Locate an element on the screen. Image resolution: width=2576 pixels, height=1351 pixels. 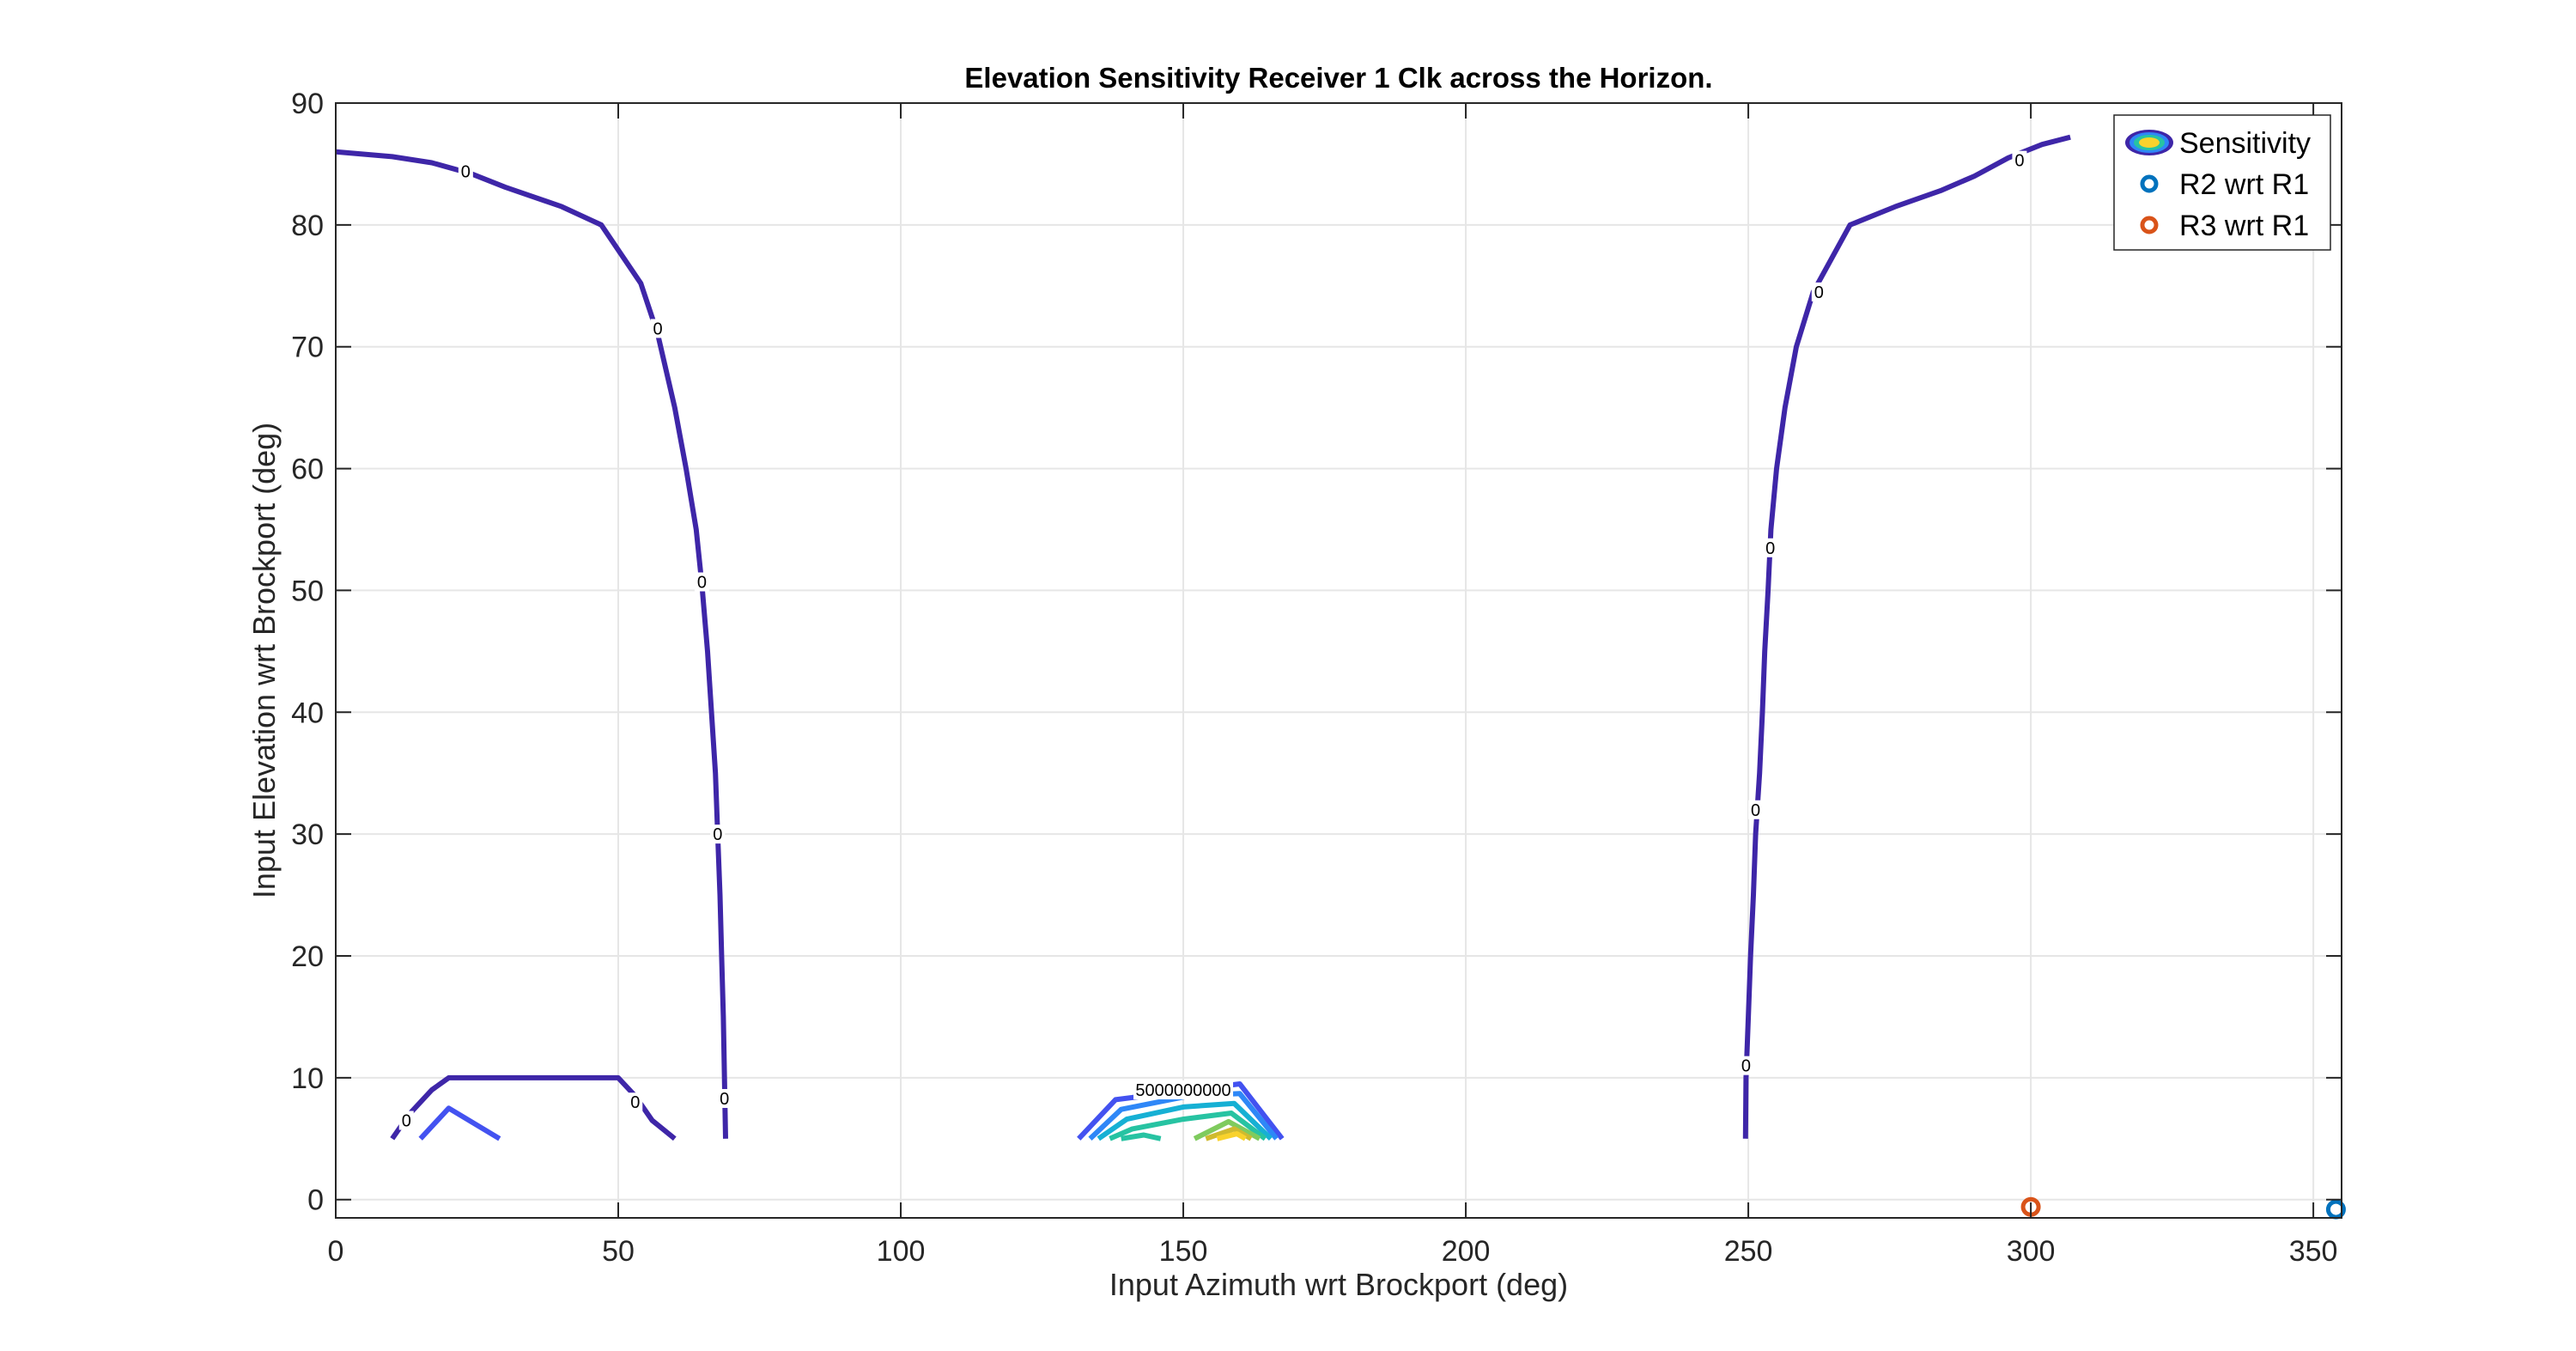
y-tick-label: 70 is located at coordinates (307, 348).